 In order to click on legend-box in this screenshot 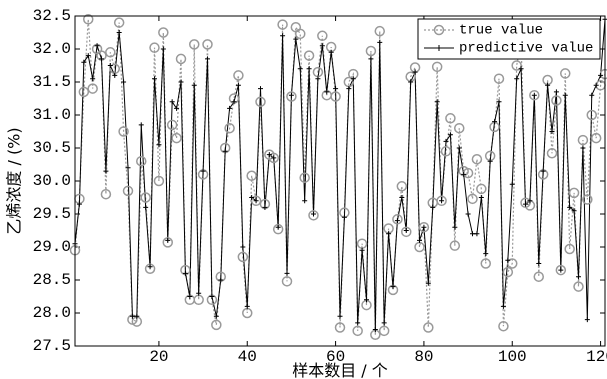, I will do `click(509, 39)`.